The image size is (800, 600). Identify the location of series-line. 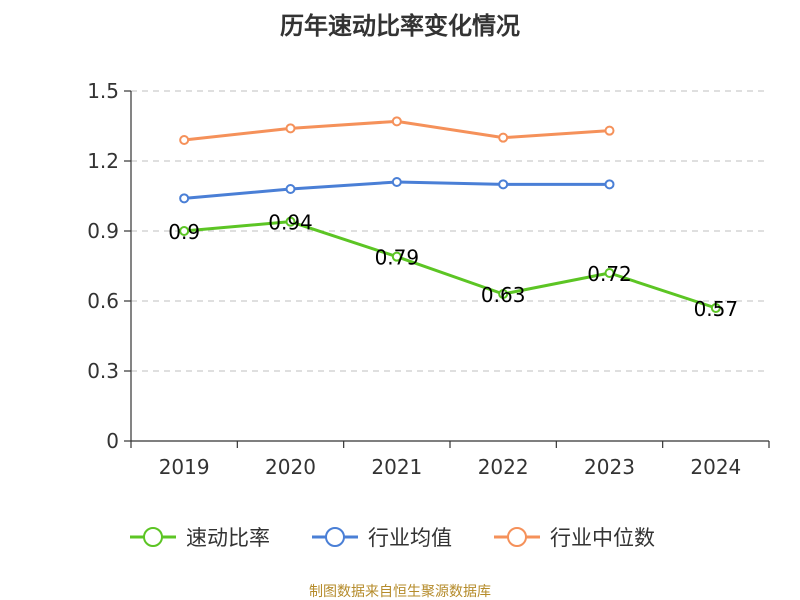
(450, 265).